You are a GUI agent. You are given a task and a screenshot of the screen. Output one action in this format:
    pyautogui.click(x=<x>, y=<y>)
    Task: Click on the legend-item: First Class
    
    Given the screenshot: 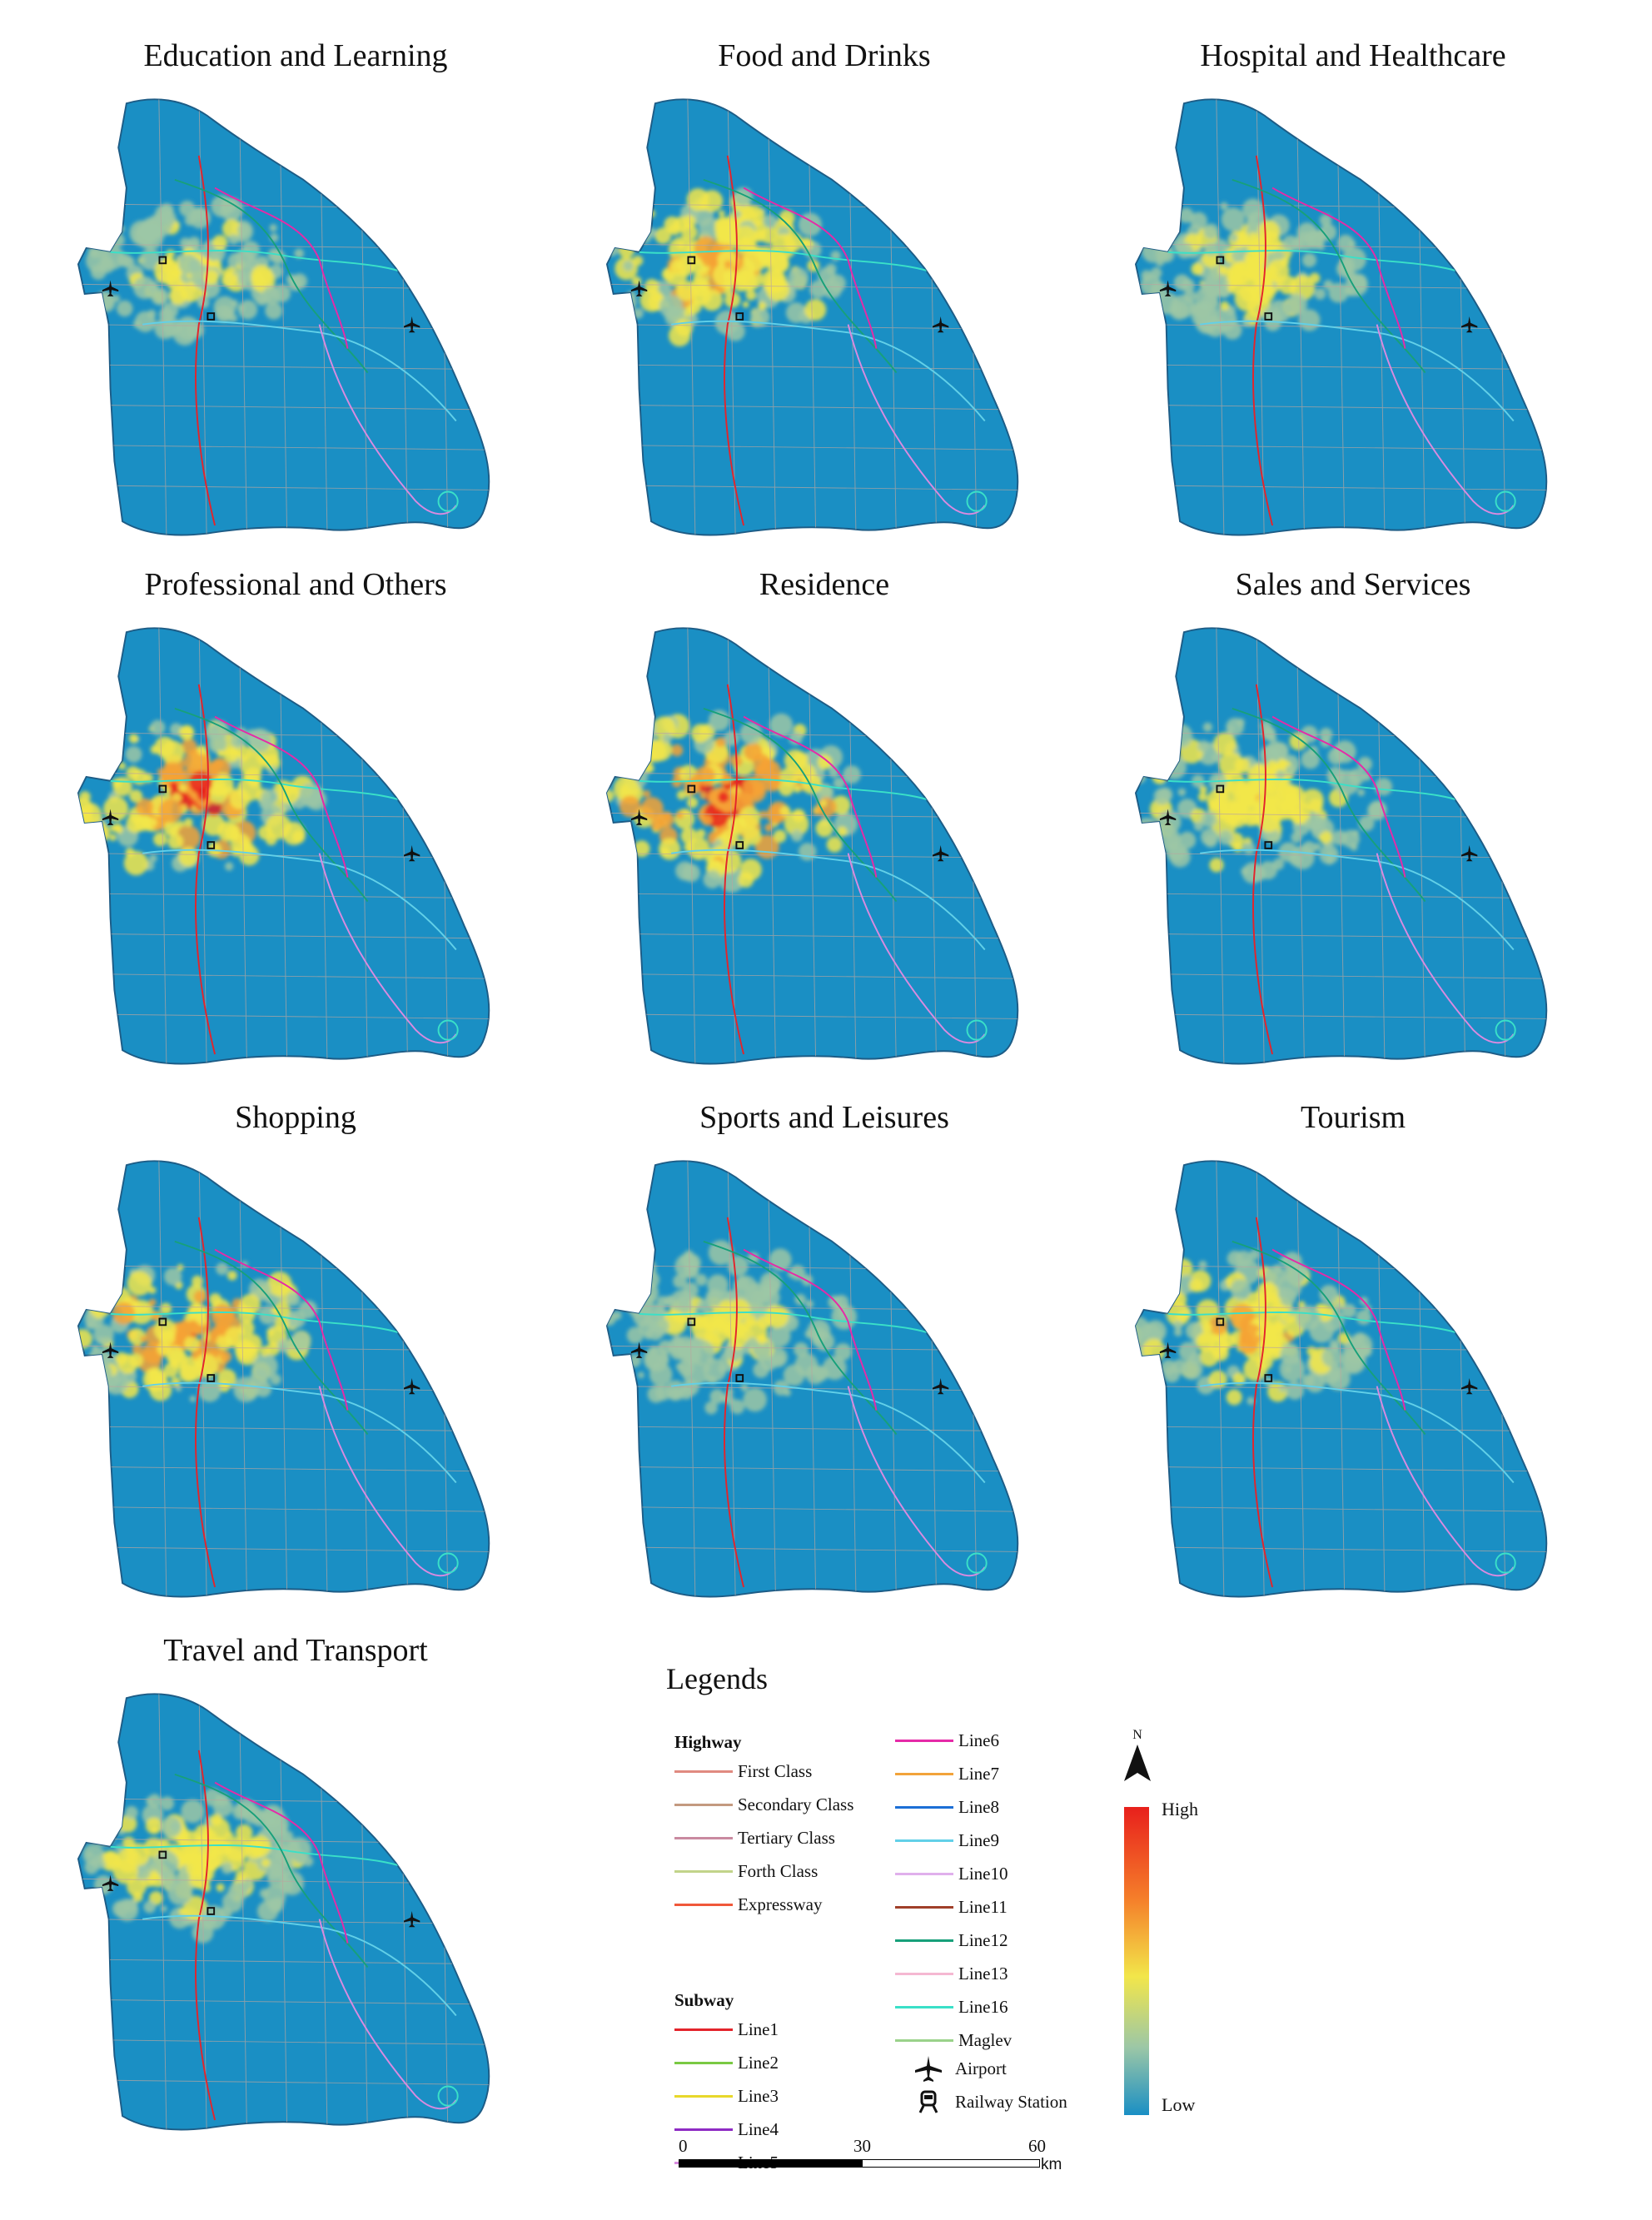 What is the action you would take?
    pyautogui.click(x=743, y=1771)
    